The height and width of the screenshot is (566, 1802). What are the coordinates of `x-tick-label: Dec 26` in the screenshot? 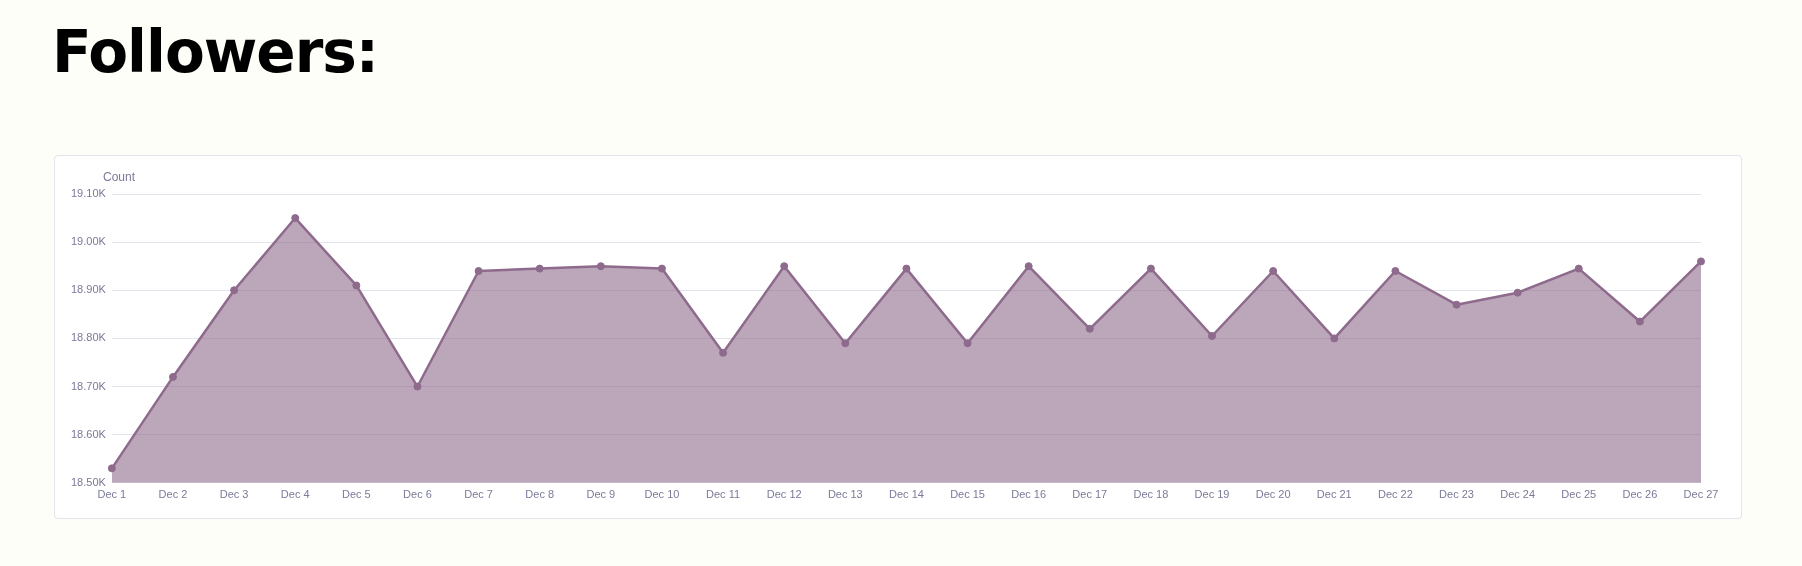 It's located at (1640, 494).